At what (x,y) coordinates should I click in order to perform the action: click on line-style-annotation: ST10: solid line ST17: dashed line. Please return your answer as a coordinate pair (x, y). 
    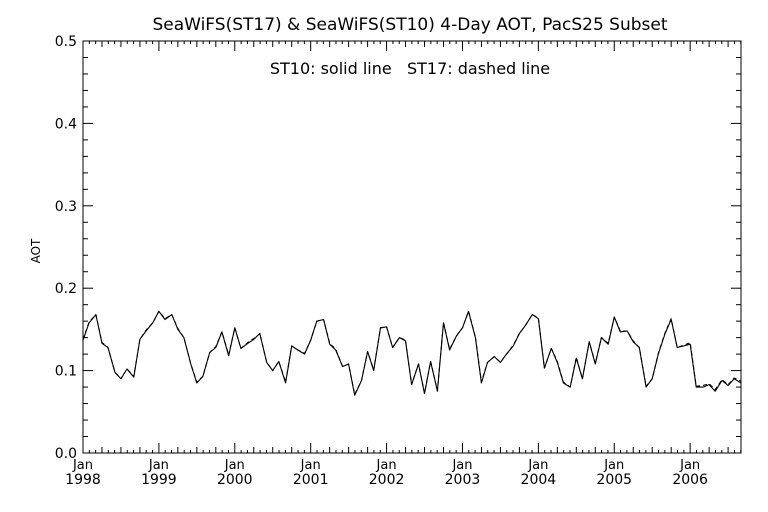
    Looking at the image, I should click on (410, 68).